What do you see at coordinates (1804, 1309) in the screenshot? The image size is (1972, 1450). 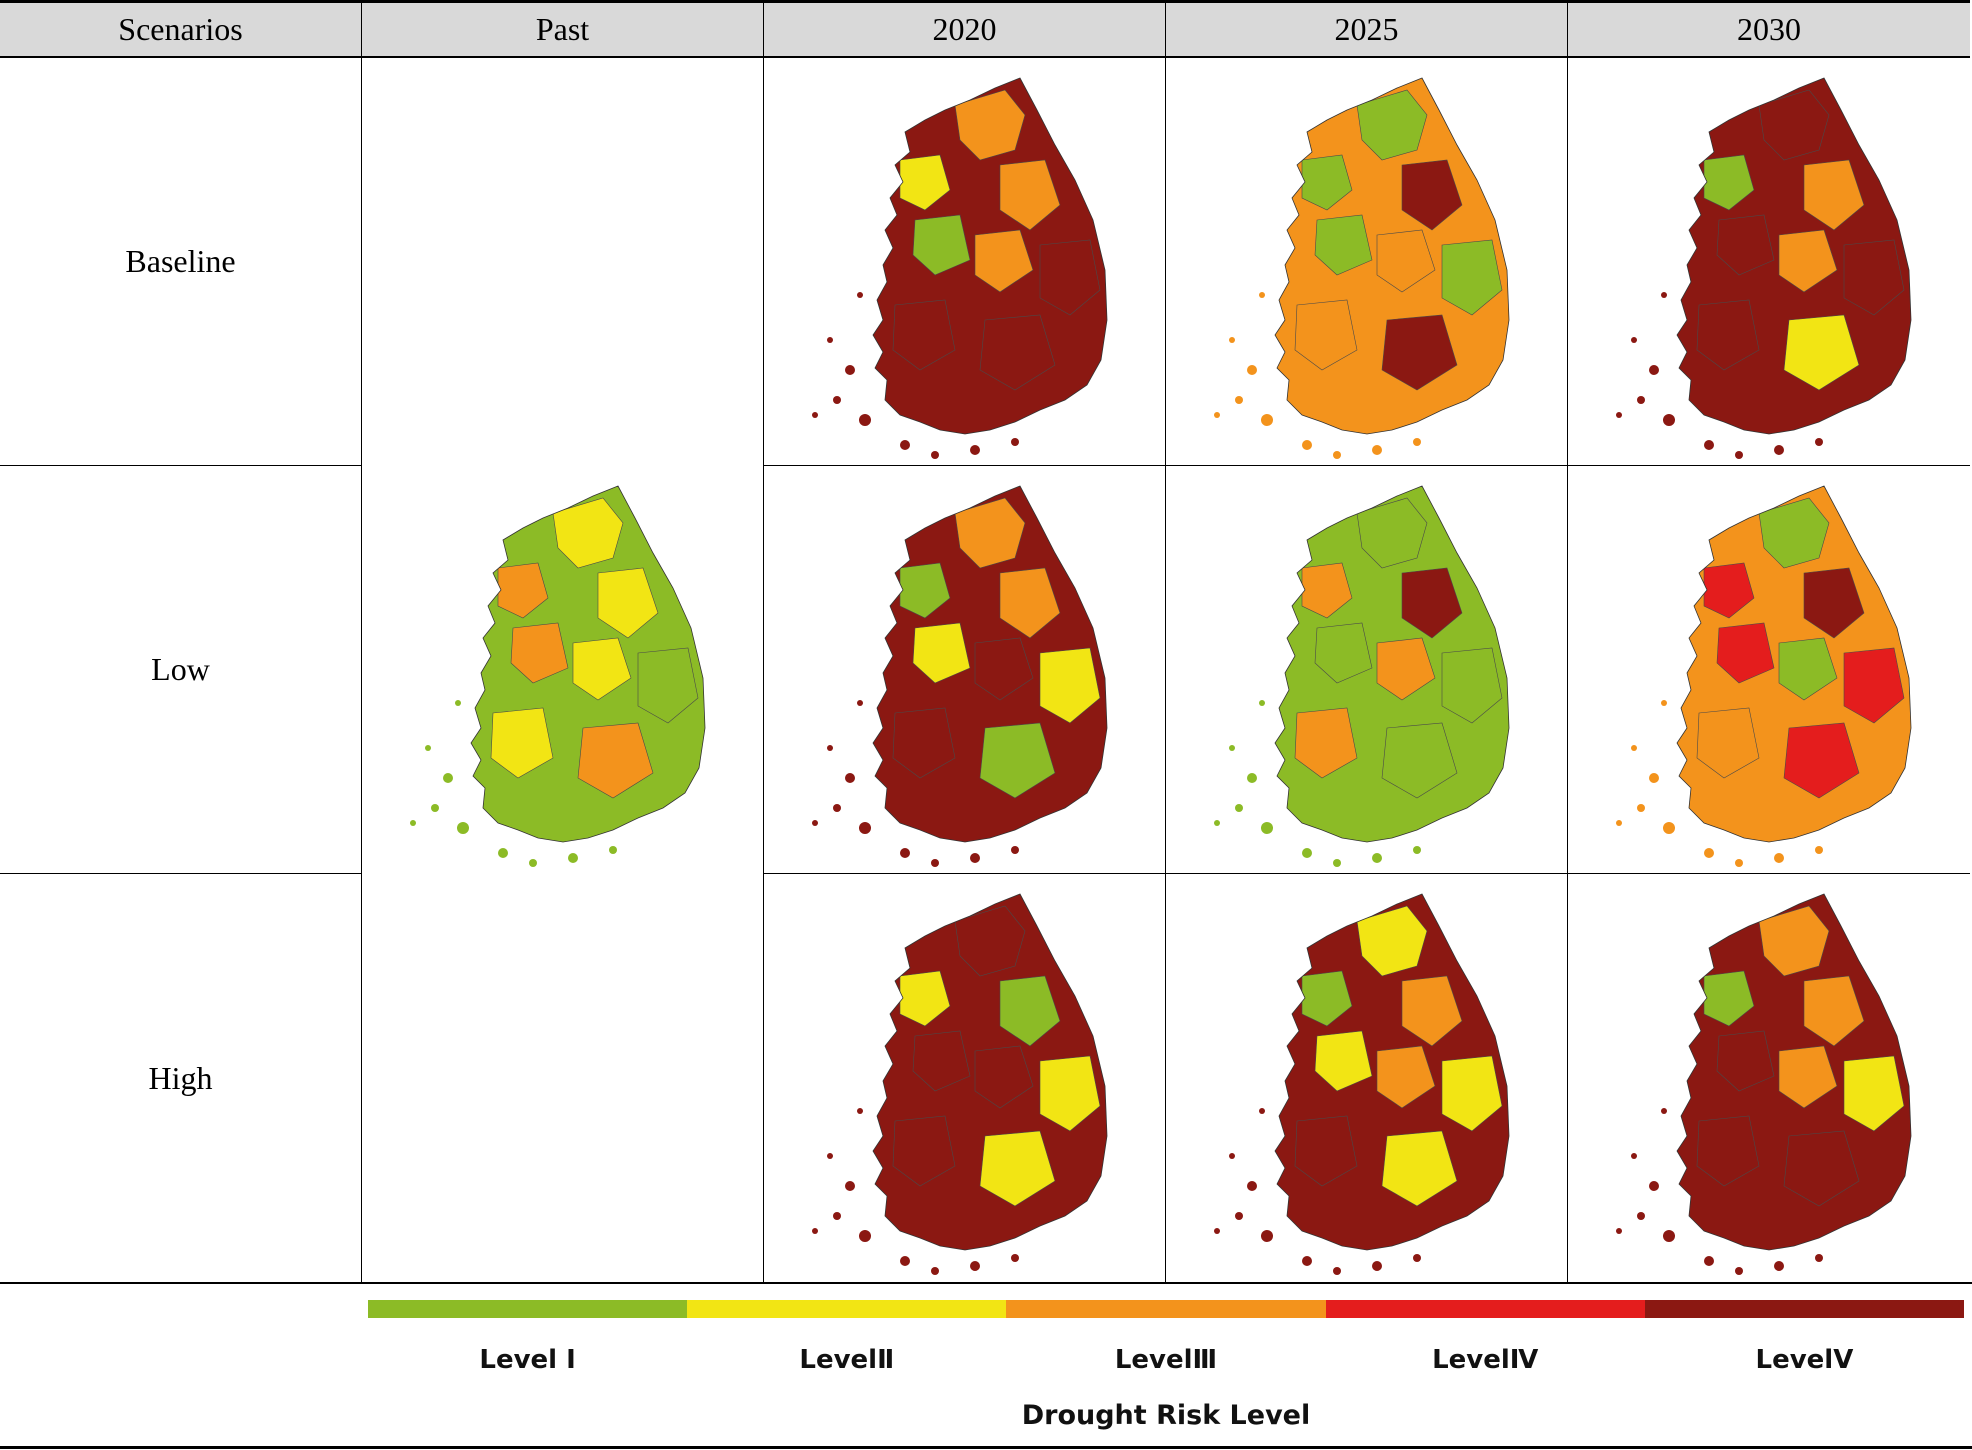 I see `legend-swatch-level5` at bounding box center [1804, 1309].